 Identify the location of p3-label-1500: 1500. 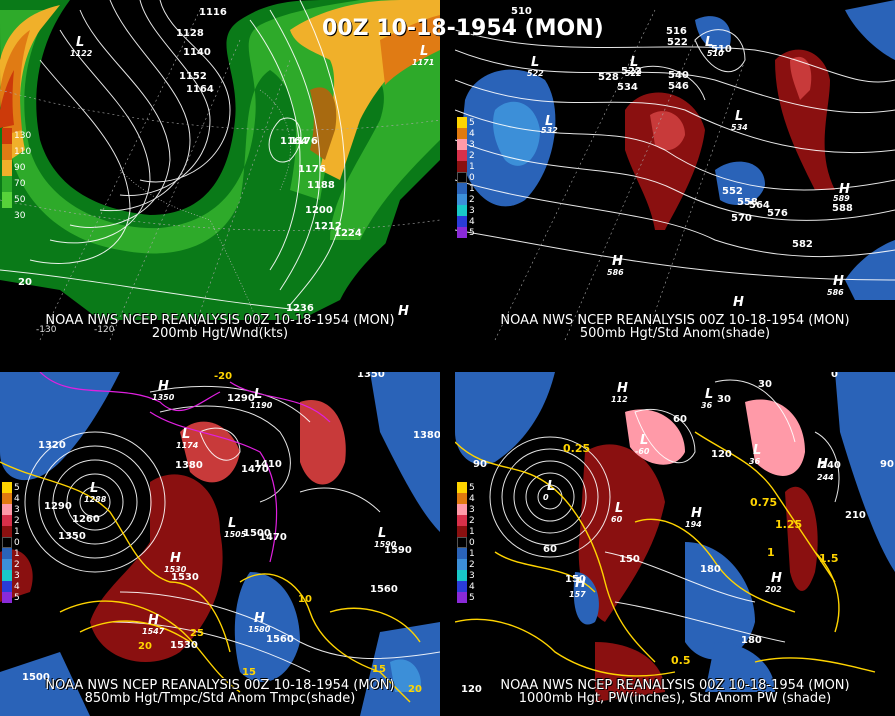
(257, 533).